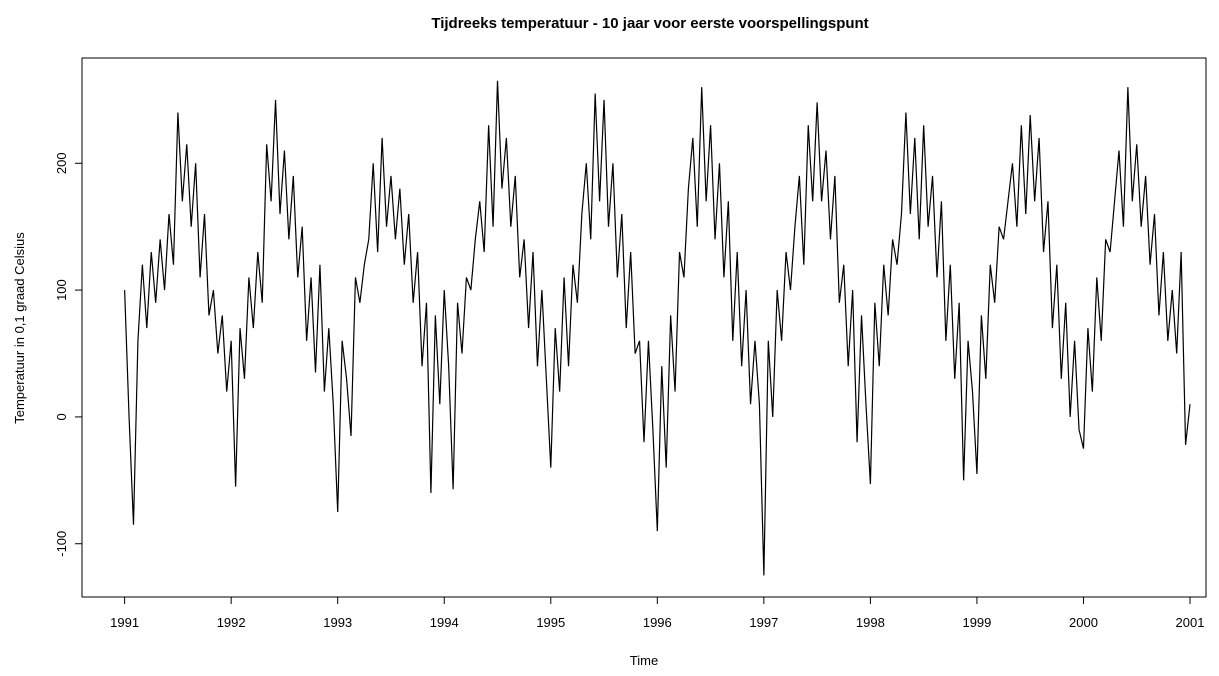  What do you see at coordinates (61, 544) in the screenshot?
I see `y-tick-label: -100` at bounding box center [61, 544].